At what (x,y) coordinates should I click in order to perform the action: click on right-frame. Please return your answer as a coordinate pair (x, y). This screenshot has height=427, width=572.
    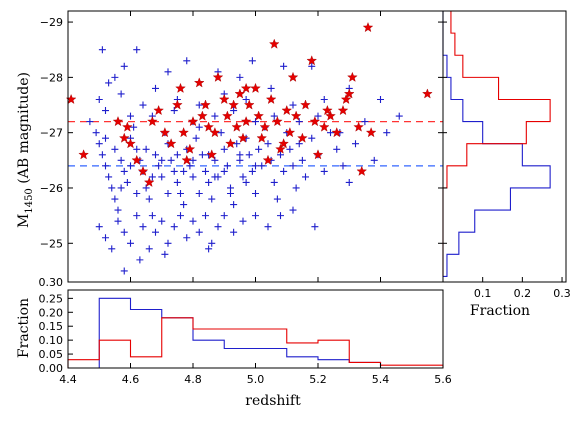
    Looking at the image, I should click on (504, 146).